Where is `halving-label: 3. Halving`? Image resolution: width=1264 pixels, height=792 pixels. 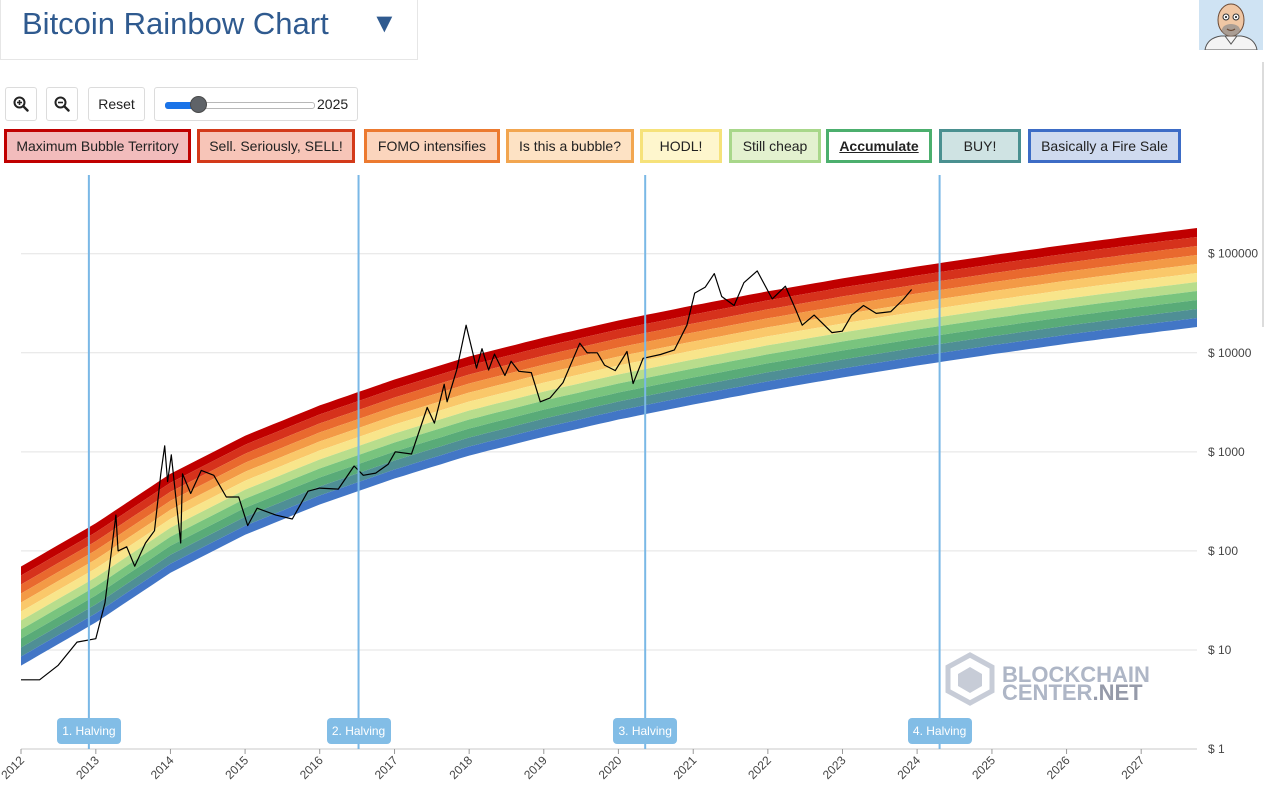 halving-label: 3. Halving is located at coordinates (645, 731).